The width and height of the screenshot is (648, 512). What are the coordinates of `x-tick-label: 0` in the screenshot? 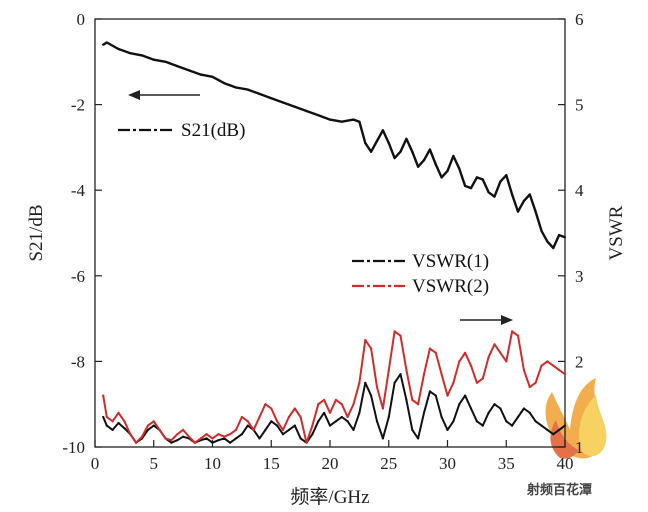 It's located at (95, 463).